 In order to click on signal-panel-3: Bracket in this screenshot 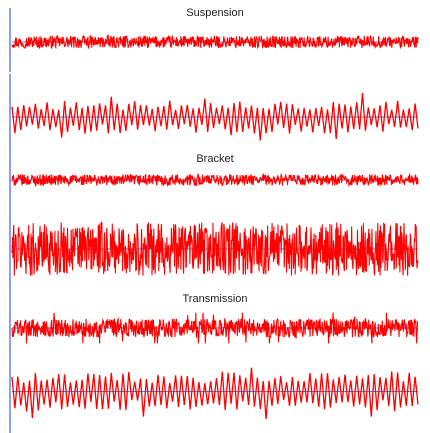, I will do `click(214, 178)`.